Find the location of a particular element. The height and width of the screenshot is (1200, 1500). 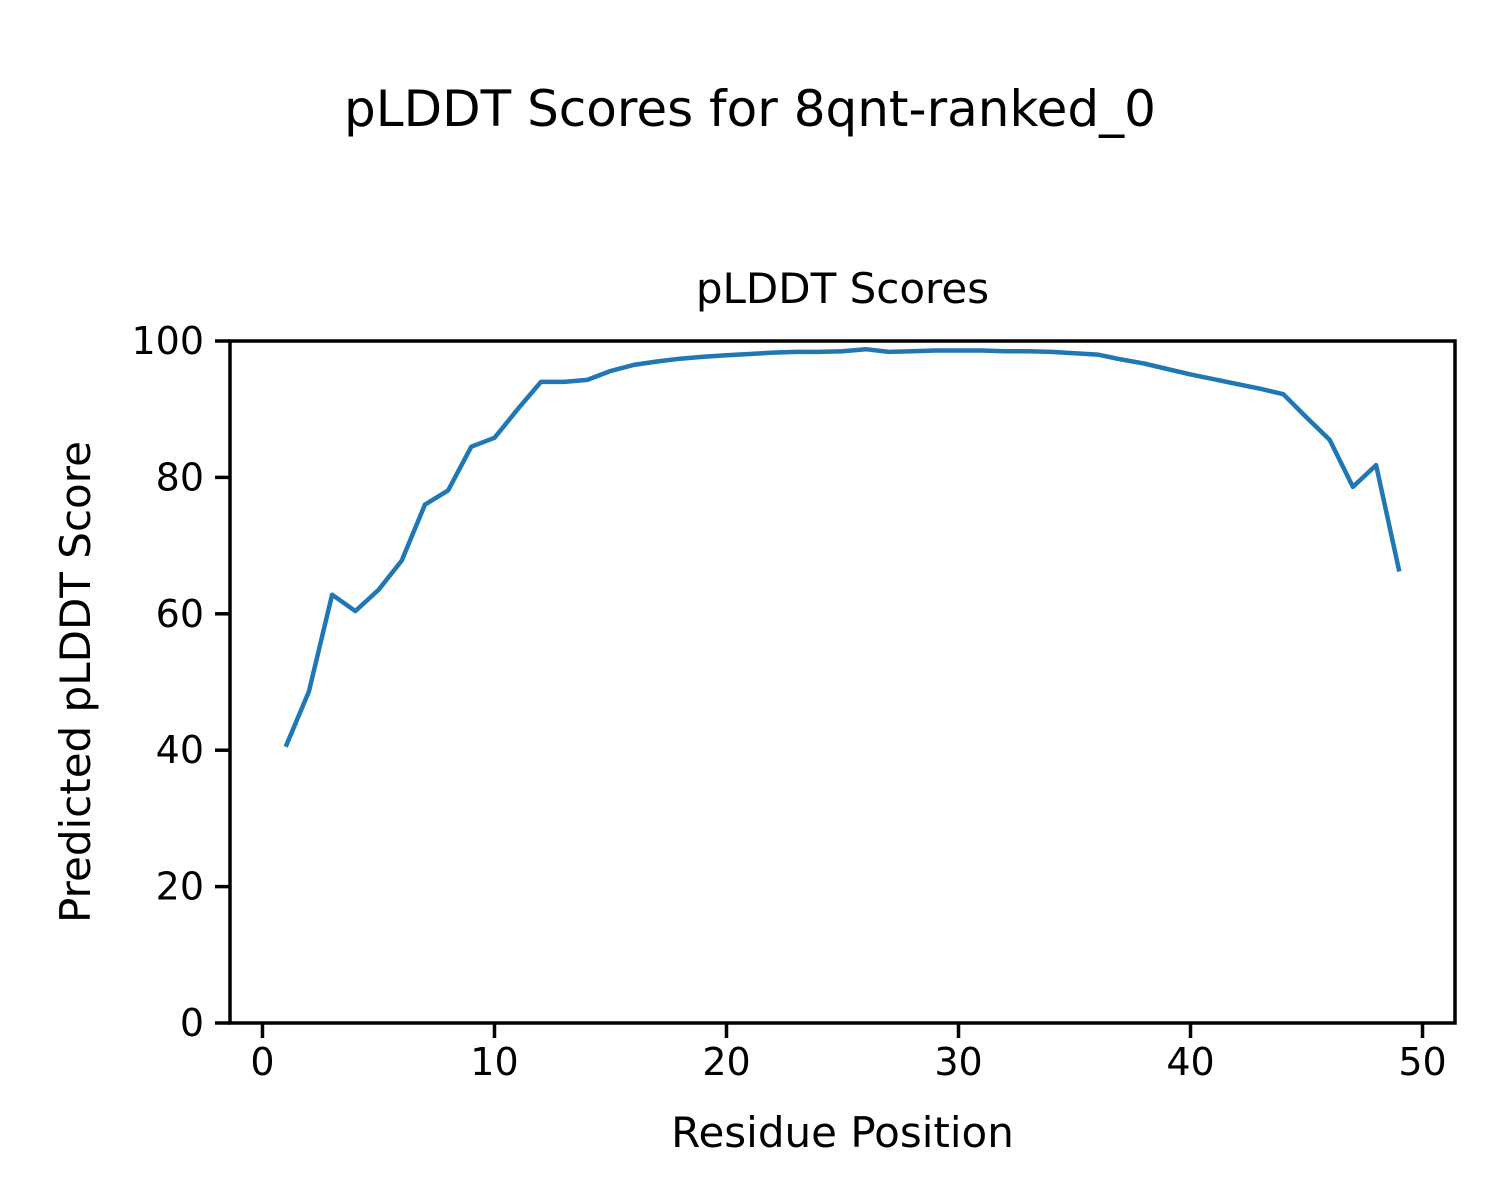

y-tick-label: 0 is located at coordinates (192, 1023).